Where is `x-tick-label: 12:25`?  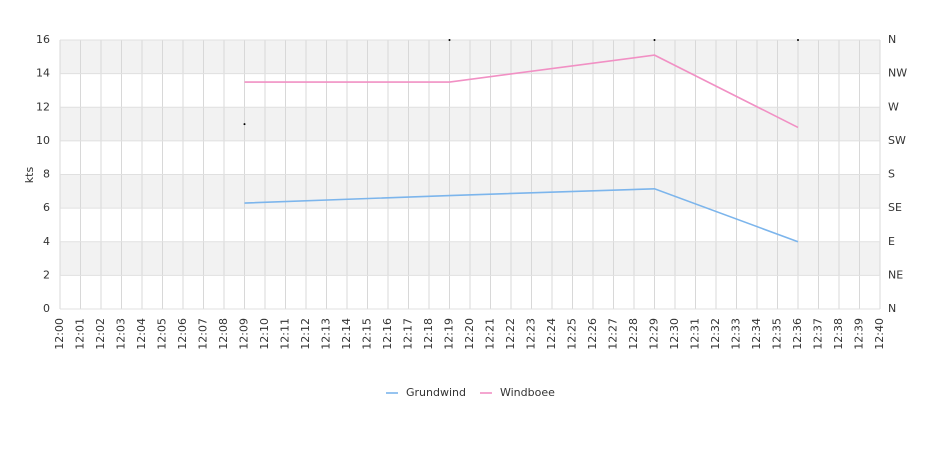
x-tick-label: 12:25 is located at coordinates (572, 334).